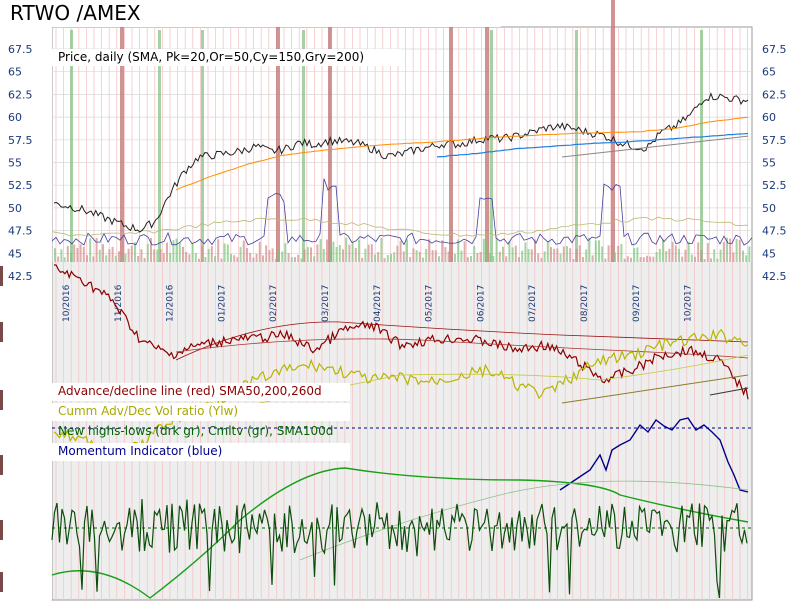  I want to click on margin-marker, so click(1, 276).